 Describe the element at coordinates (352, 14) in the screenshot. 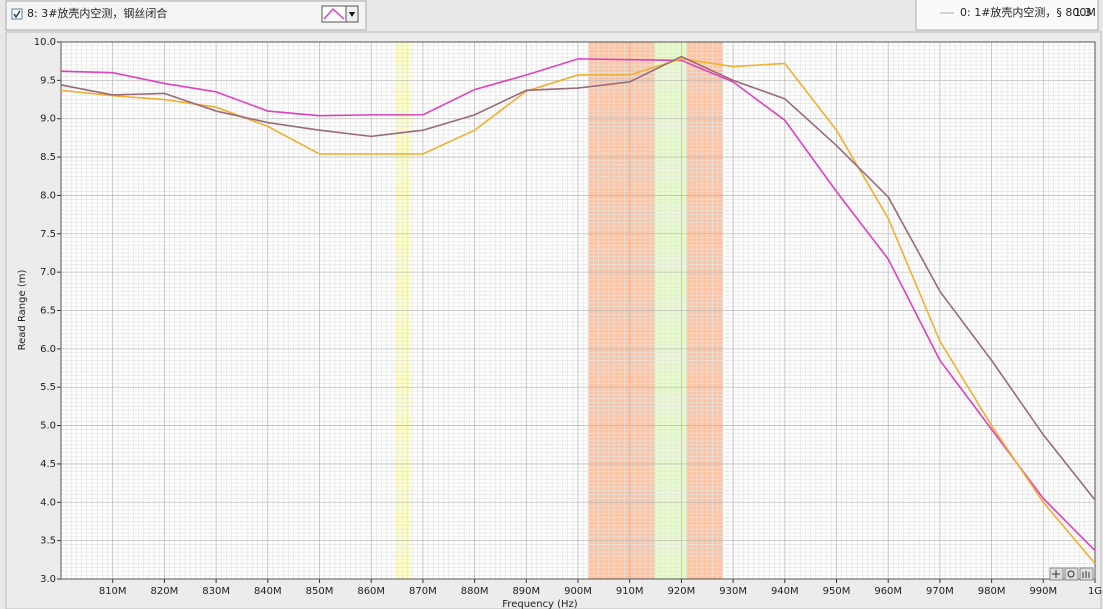

I see `dropdown-arrow` at that location.